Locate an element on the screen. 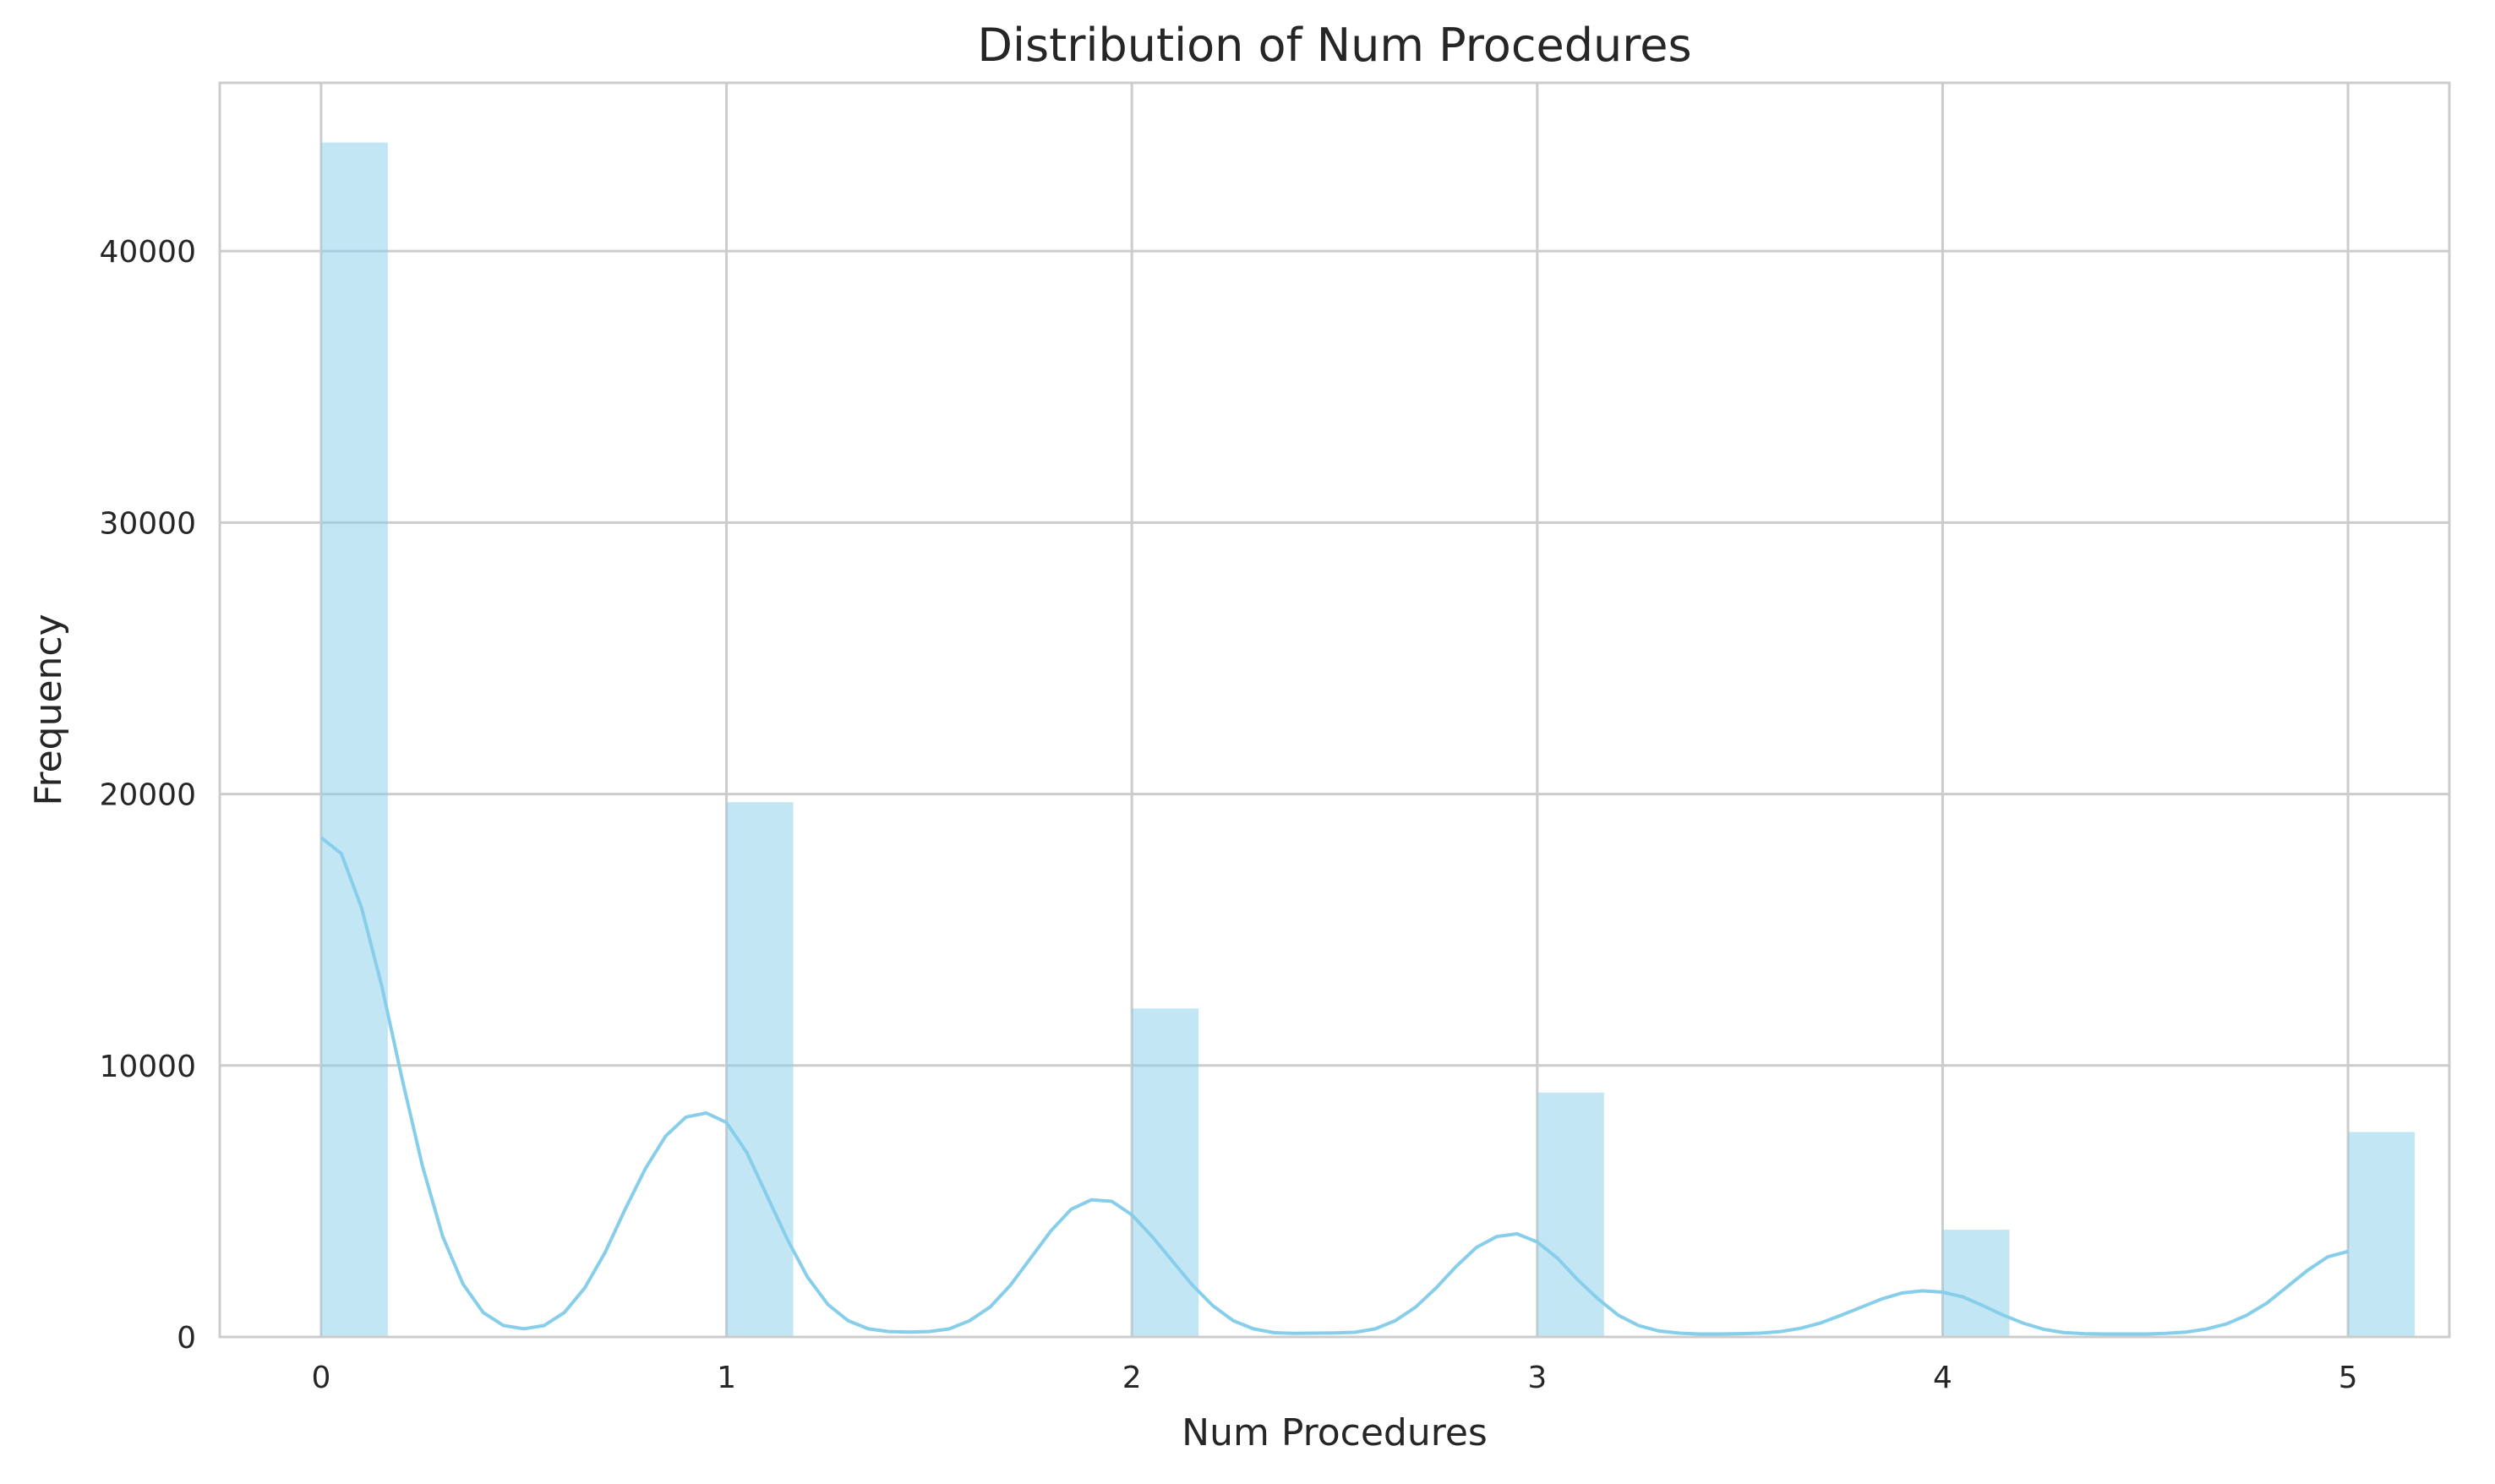  x-tick-label: 5 is located at coordinates (2348, 1378).